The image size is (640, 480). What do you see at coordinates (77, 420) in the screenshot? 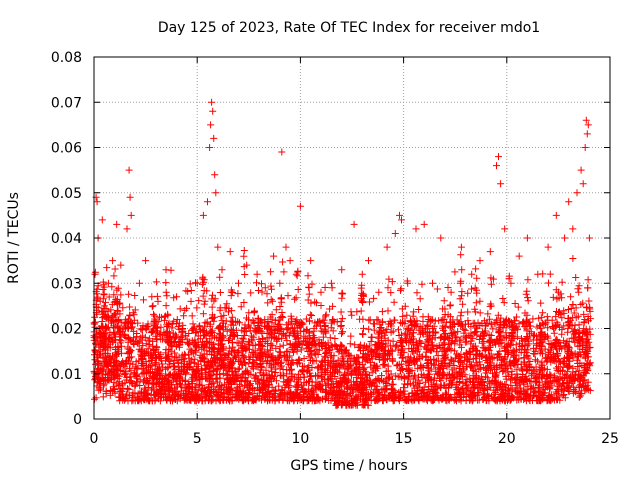
I see `y-tick-label: 0` at bounding box center [77, 420].